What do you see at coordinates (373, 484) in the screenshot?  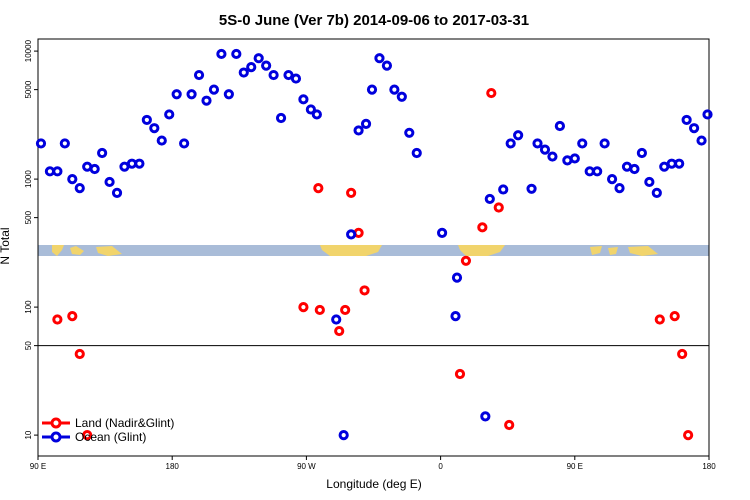 I see `x-axis-label: Longitude (deg E)` at bounding box center [373, 484].